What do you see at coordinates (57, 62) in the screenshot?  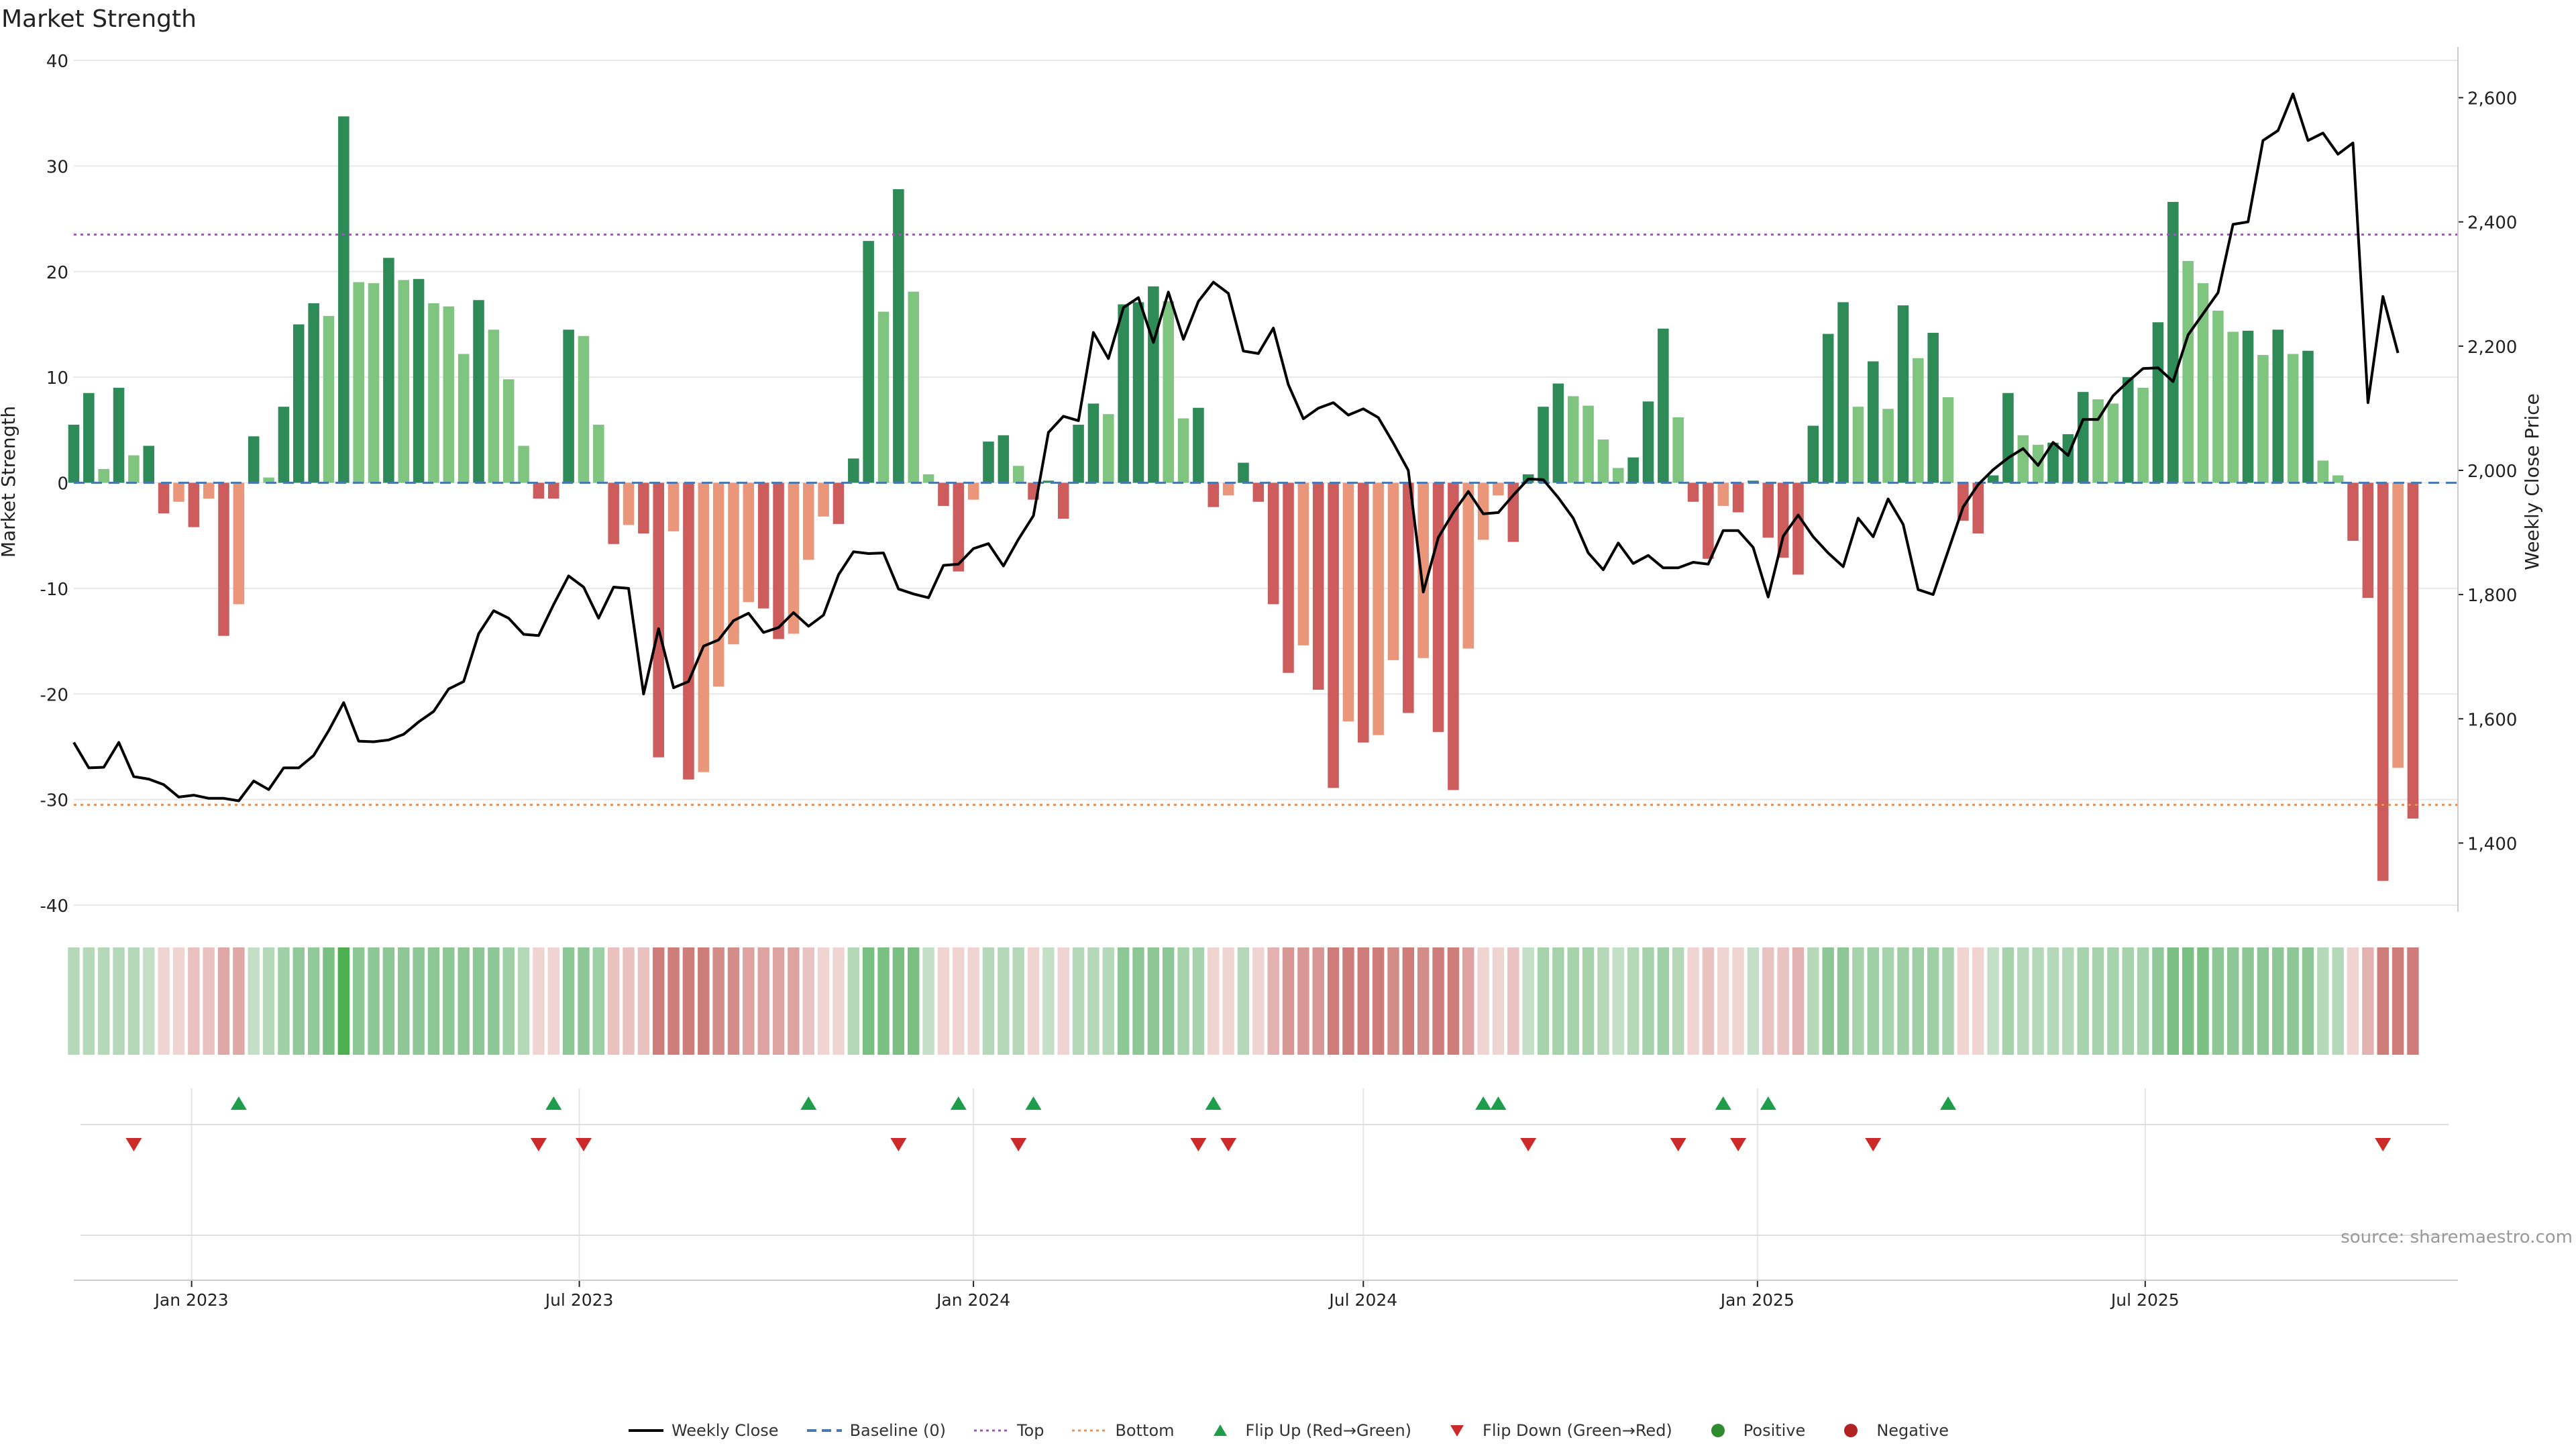 I see `y-tick-label: 40` at bounding box center [57, 62].